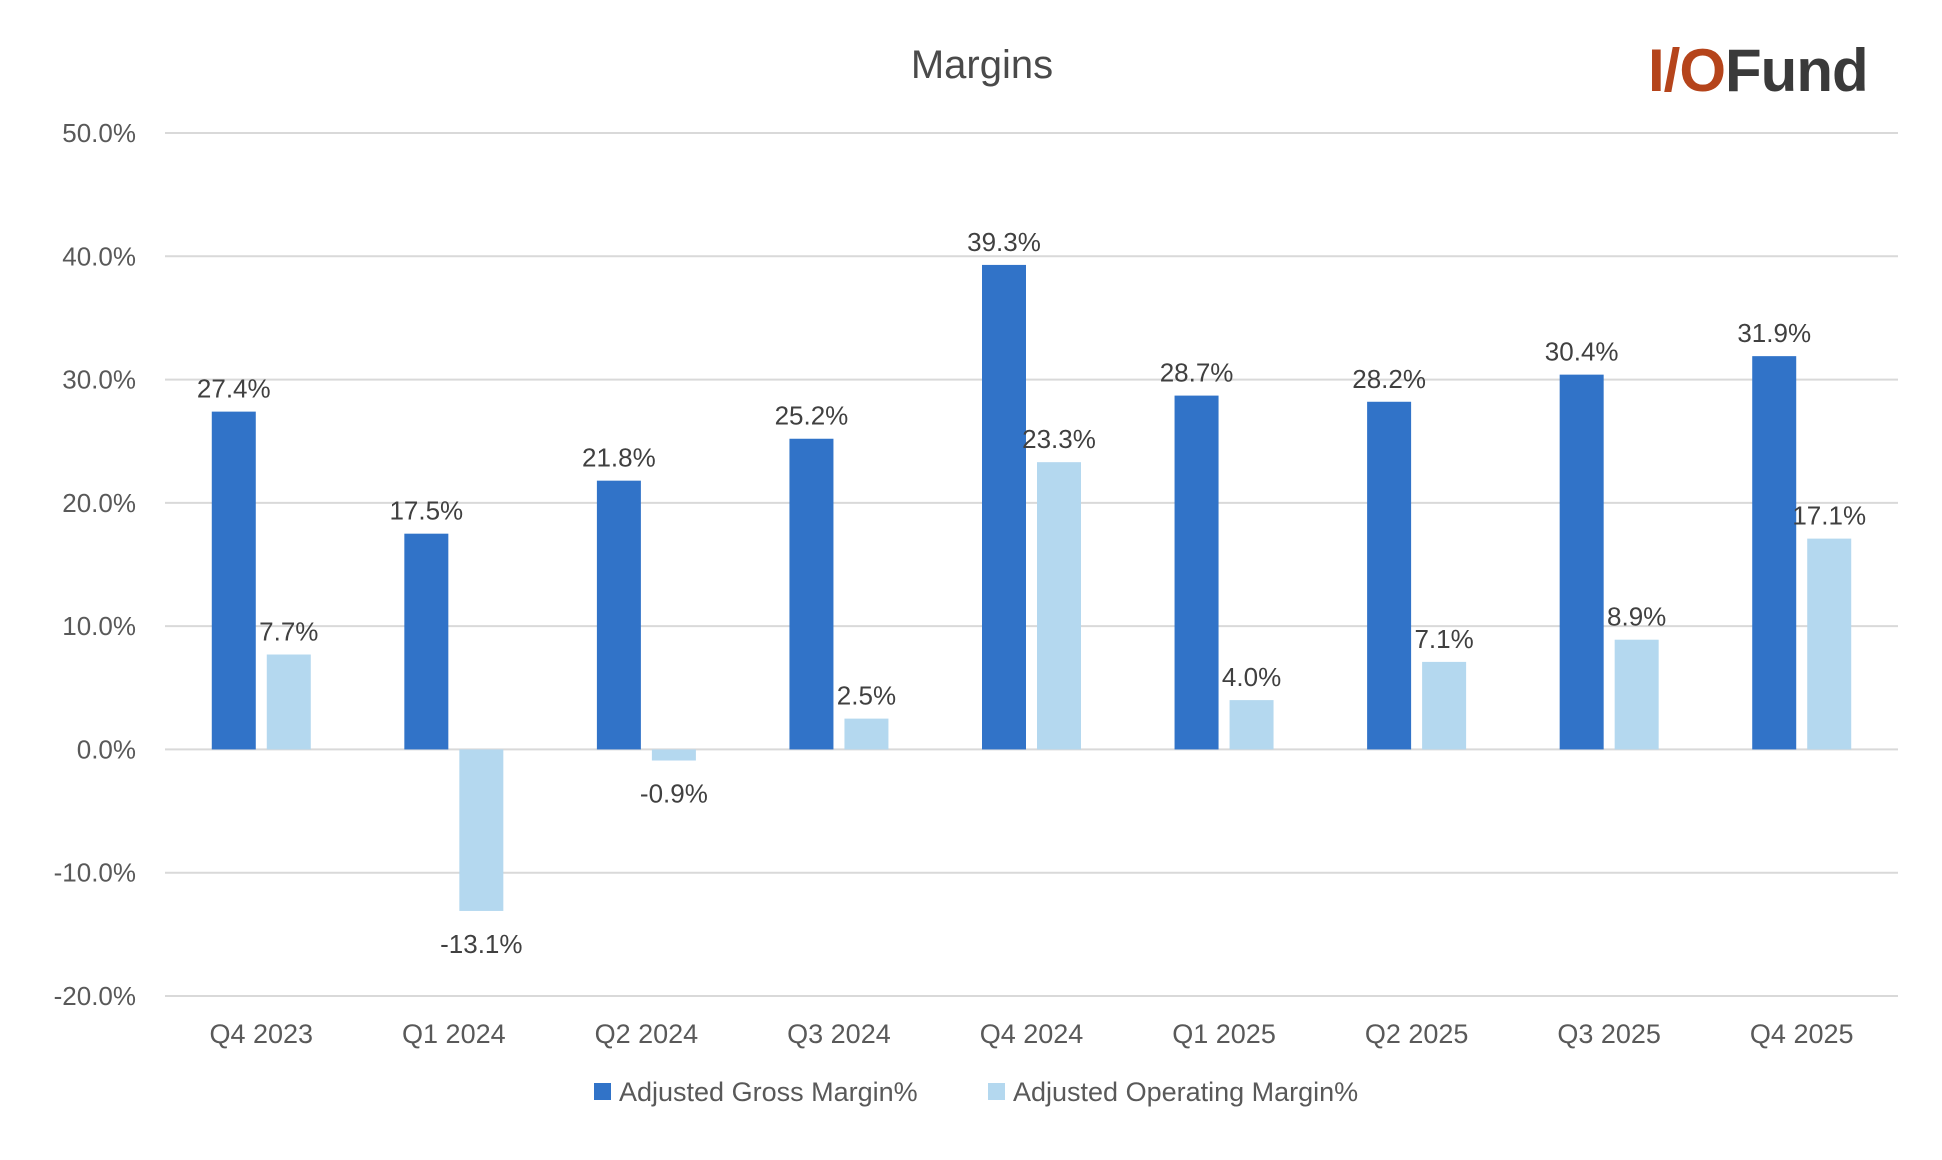 The image size is (1942, 1160). Describe the element at coordinates (99, 503) in the screenshot. I see `y-tick-label: 20.0%` at that location.